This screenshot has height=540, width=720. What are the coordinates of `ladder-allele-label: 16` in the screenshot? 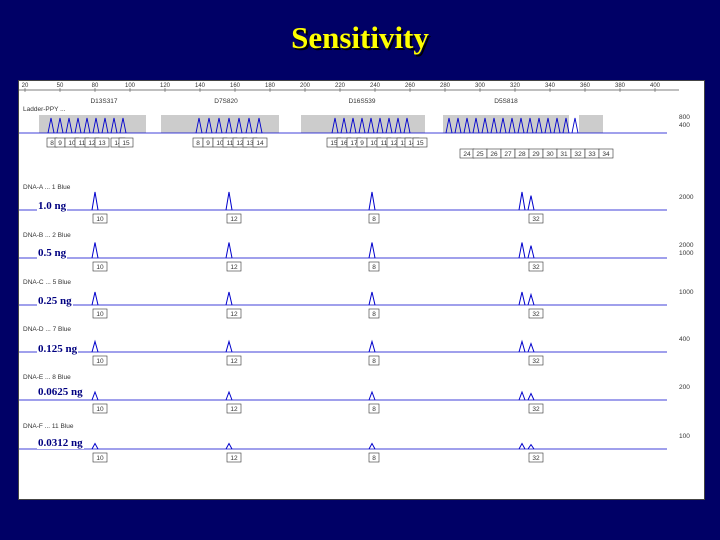 It's located at (344, 143).